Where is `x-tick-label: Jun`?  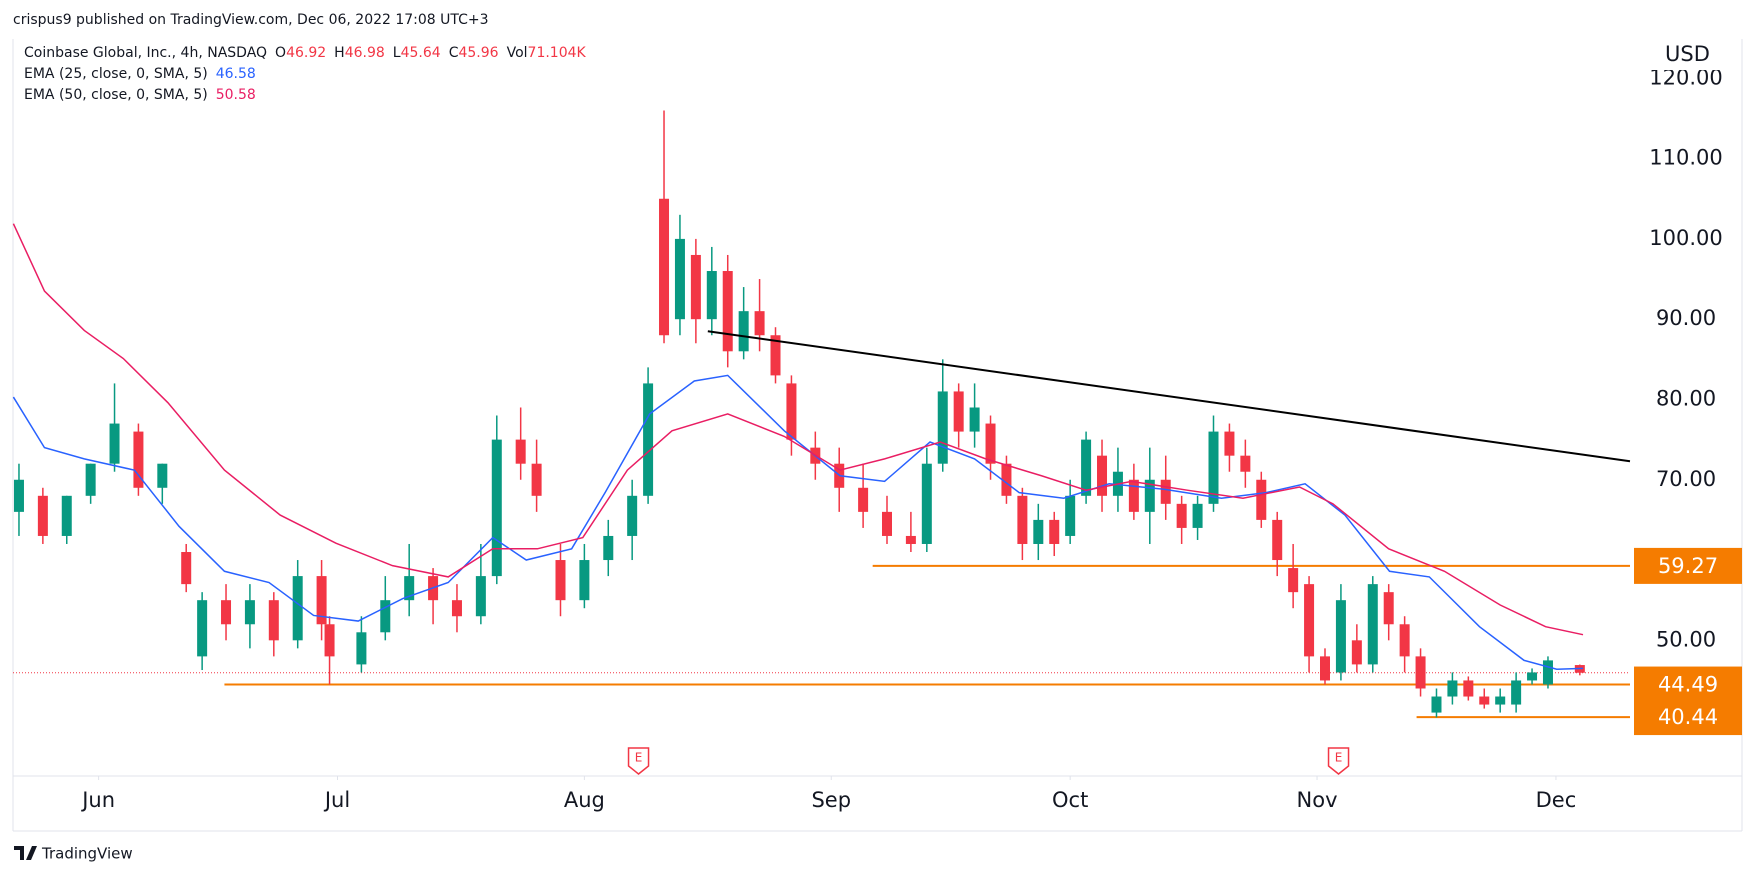 x-tick-label: Jun is located at coordinates (97, 800).